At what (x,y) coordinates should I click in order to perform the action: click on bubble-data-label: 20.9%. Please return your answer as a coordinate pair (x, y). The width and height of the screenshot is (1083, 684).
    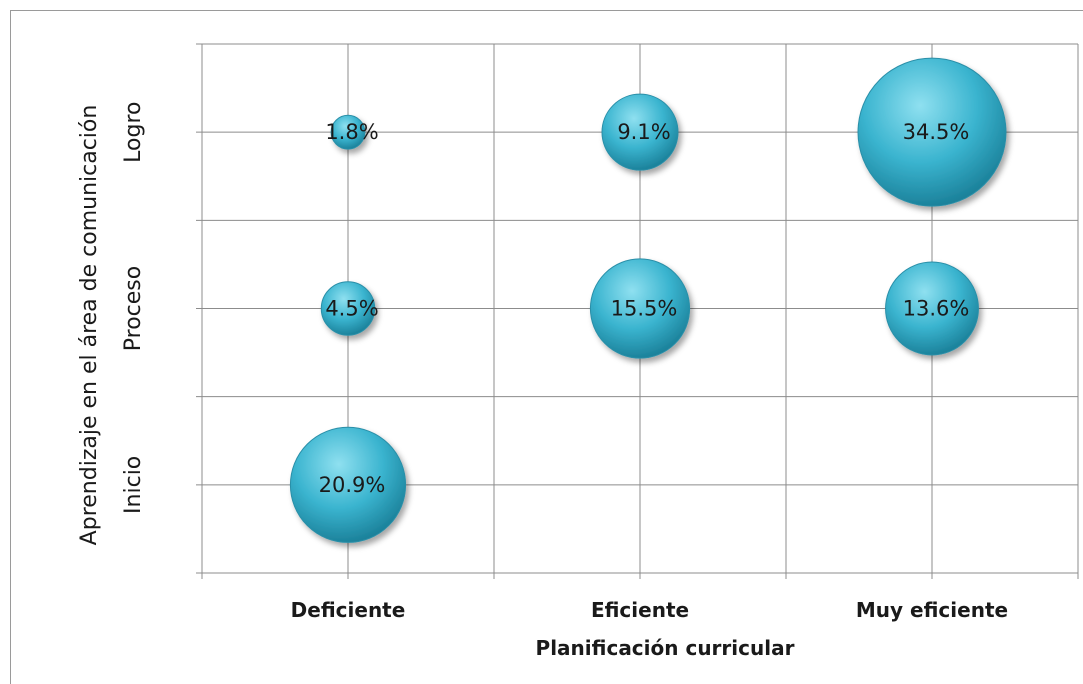
    Looking at the image, I should click on (352, 485).